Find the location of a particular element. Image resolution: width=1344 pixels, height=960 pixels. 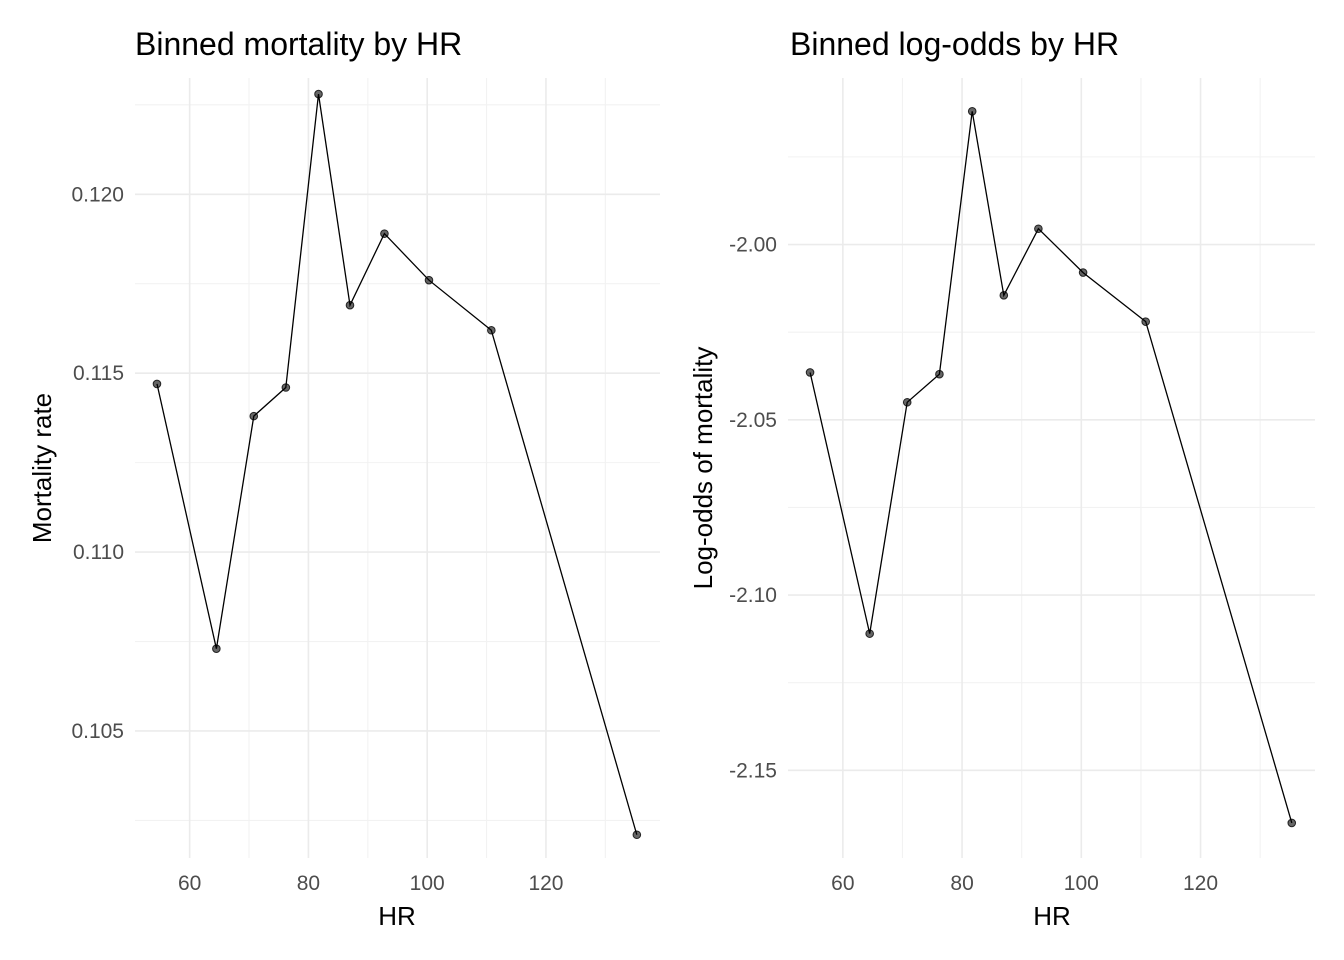

chart-title: Binned mortality by HR is located at coordinates (298, 44).